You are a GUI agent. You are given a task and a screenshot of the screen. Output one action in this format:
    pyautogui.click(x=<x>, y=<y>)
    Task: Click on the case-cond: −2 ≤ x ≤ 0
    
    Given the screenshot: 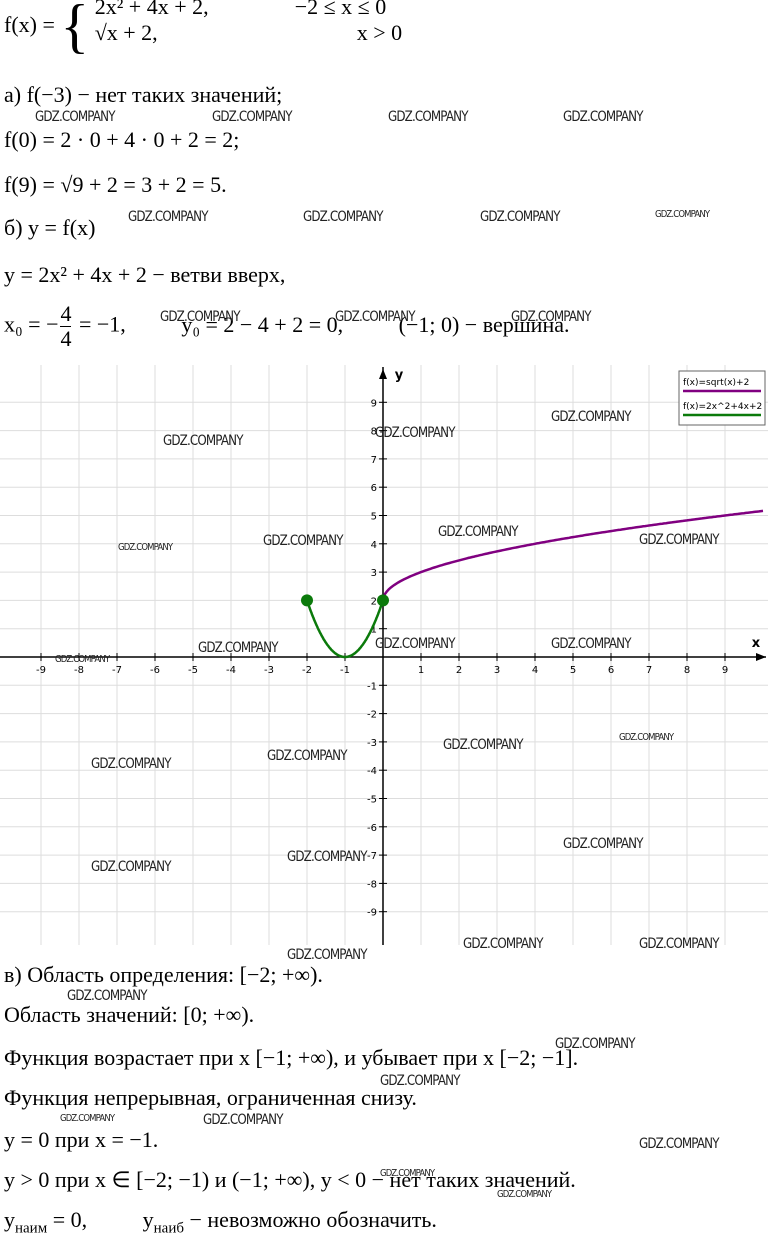 What is the action you would take?
    pyautogui.click(x=340, y=9)
    